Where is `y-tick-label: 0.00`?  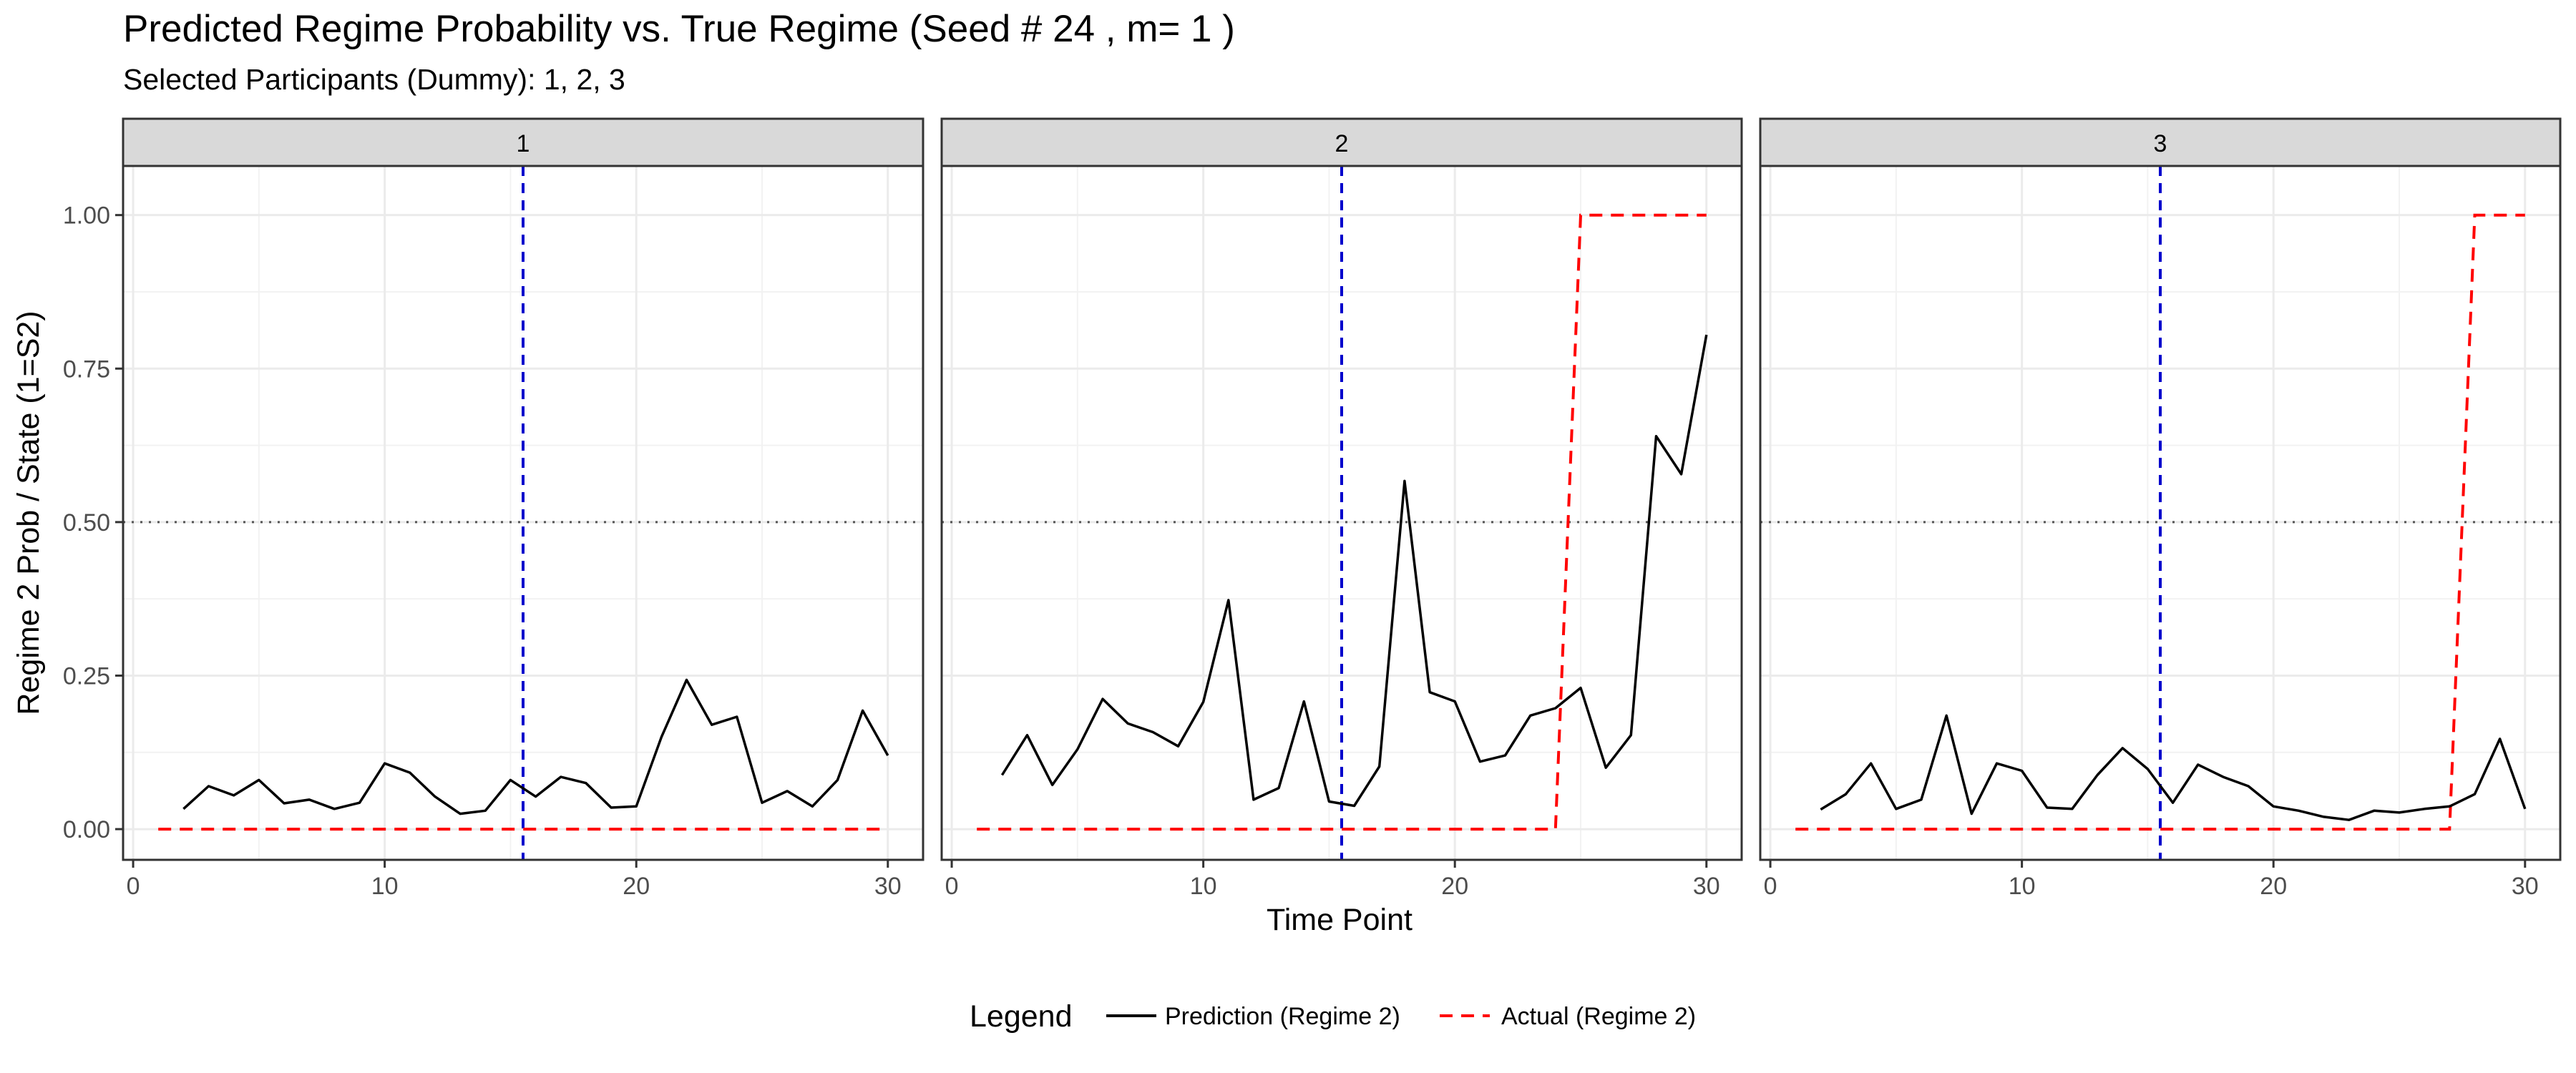
y-tick-label: 0.00 is located at coordinates (86, 829).